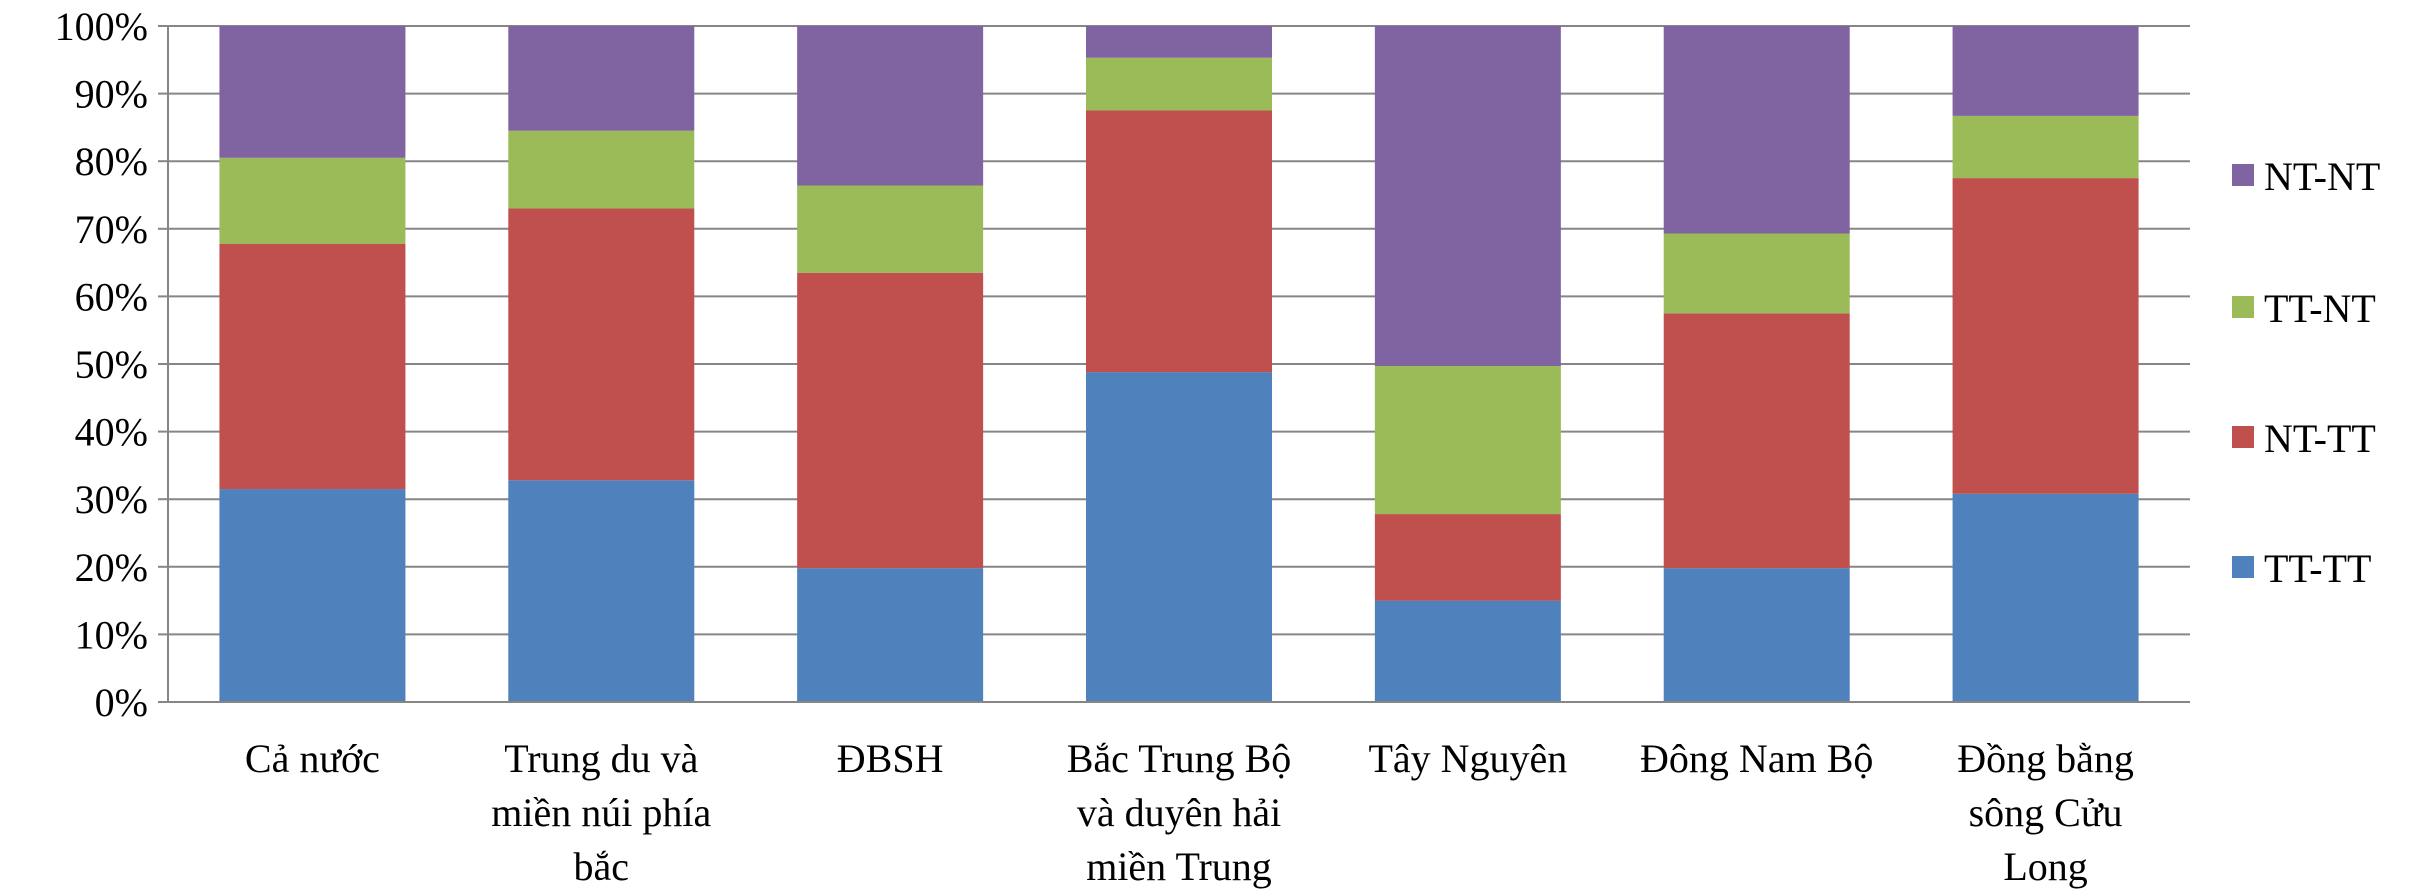 This screenshot has height=895, width=2430. What do you see at coordinates (101, 26) in the screenshot?
I see `y-tick-label: 100%` at bounding box center [101, 26].